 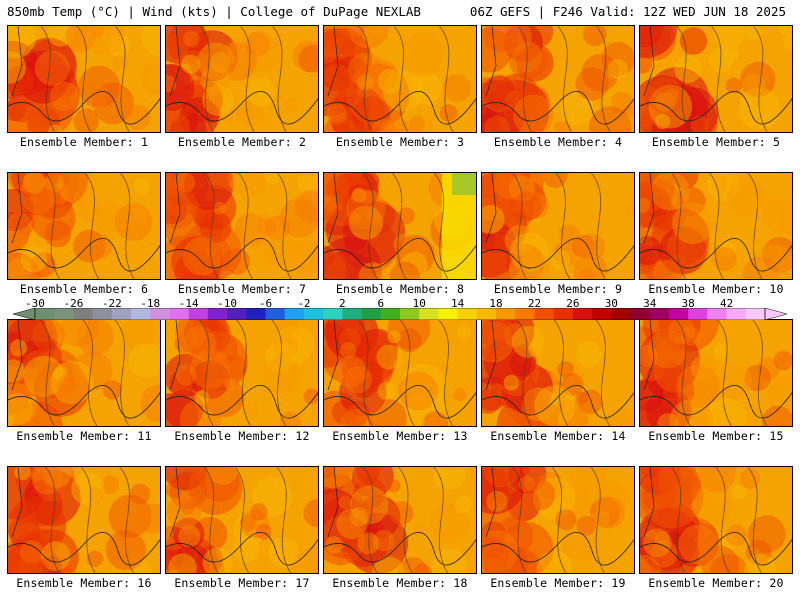 What do you see at coordinates (84, 142) in the screenshot?
I see `ensemble-member-label: Ensemble Member: 1` at bounding box center [84, 142].